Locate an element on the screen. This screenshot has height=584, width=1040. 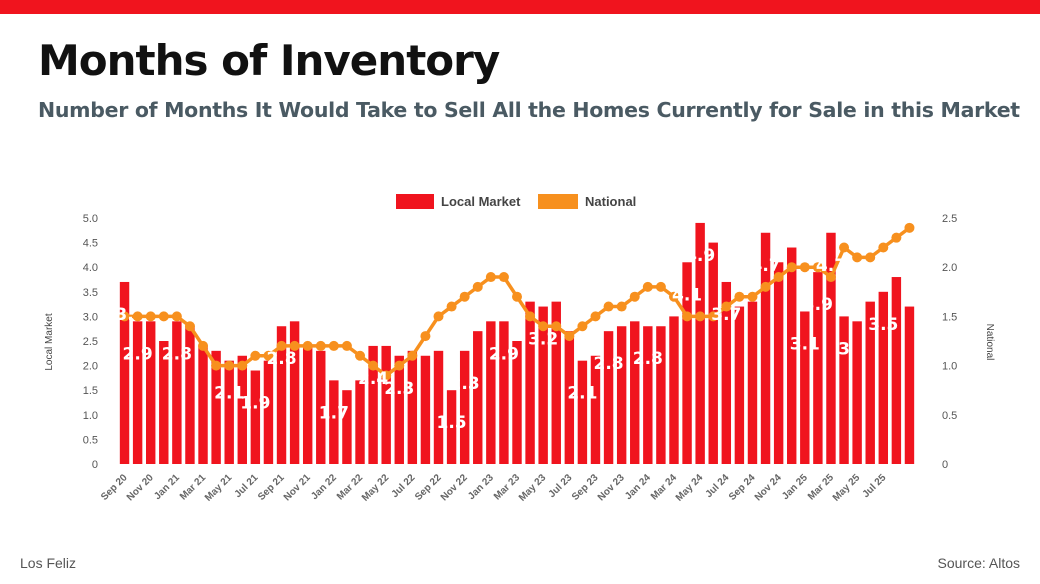
legend-local-market-label: Local Market is located at coordinates (481, 201).